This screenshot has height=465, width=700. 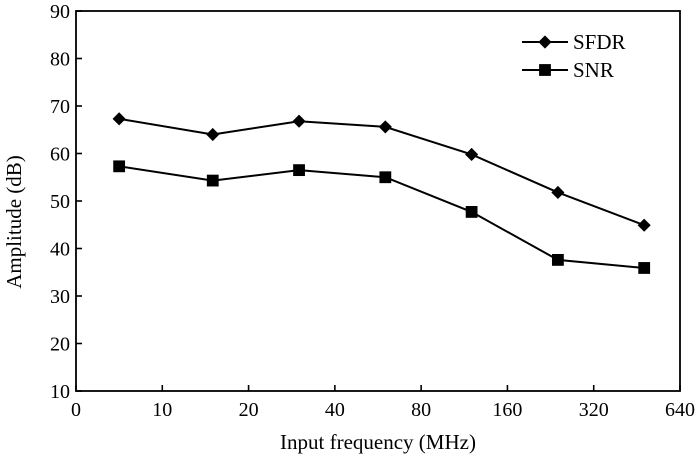 I want to click on x-tick-label: 20, so click(x=249, y=410).